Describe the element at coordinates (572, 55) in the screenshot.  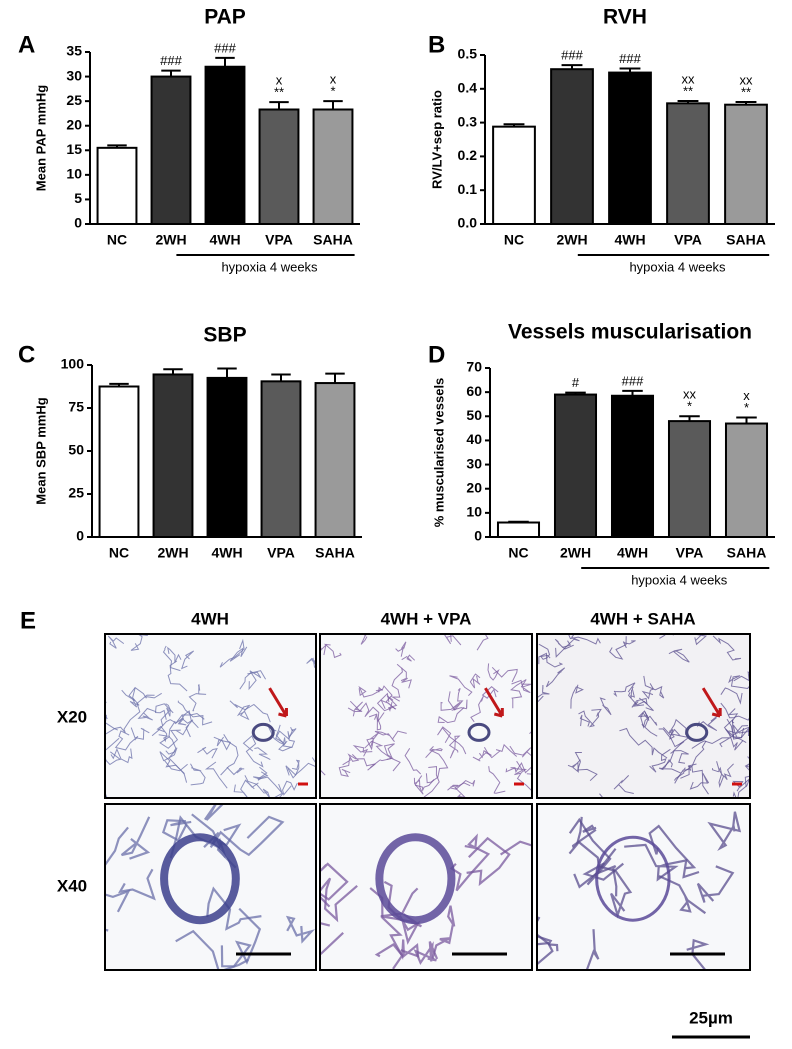
I see `significance-label: ###` at that location.